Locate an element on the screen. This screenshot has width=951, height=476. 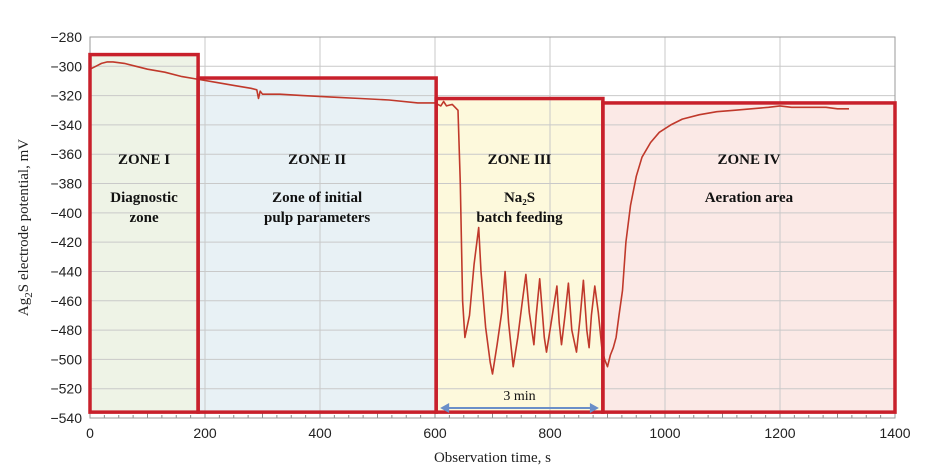
y-tick-label: −500 is located at coordinates (66, 359).